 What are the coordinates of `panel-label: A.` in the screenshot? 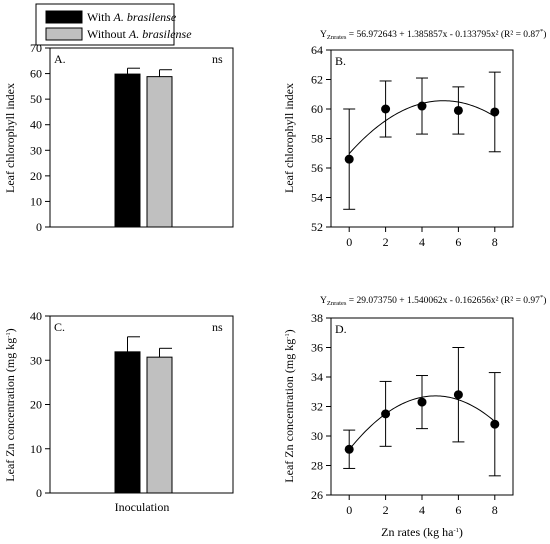 It's located at (60, 59).